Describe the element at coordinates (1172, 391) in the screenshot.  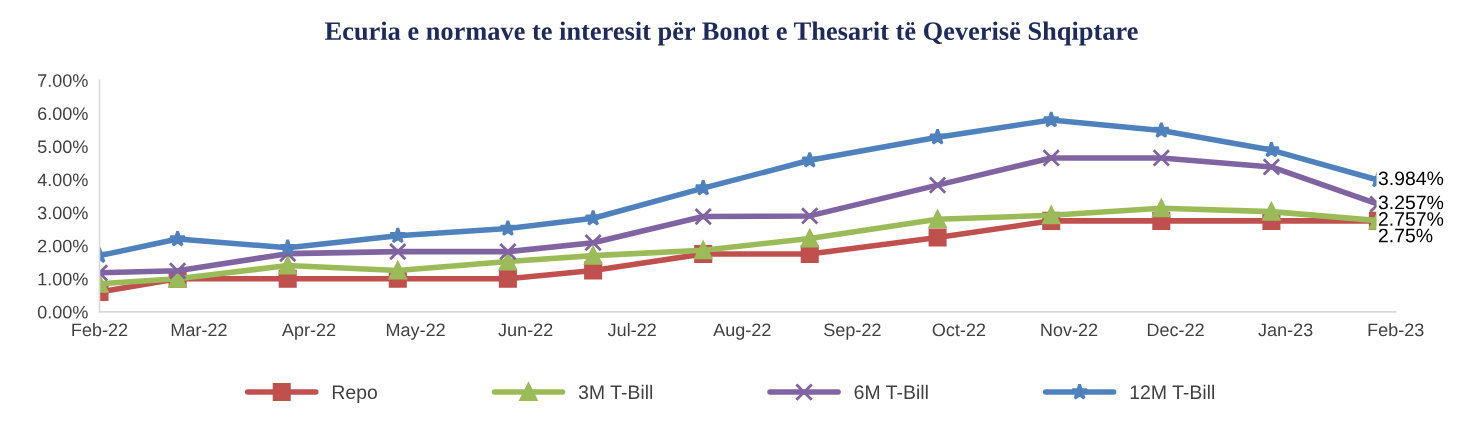
I see `legend-label: 12M T-Bill` at that location.